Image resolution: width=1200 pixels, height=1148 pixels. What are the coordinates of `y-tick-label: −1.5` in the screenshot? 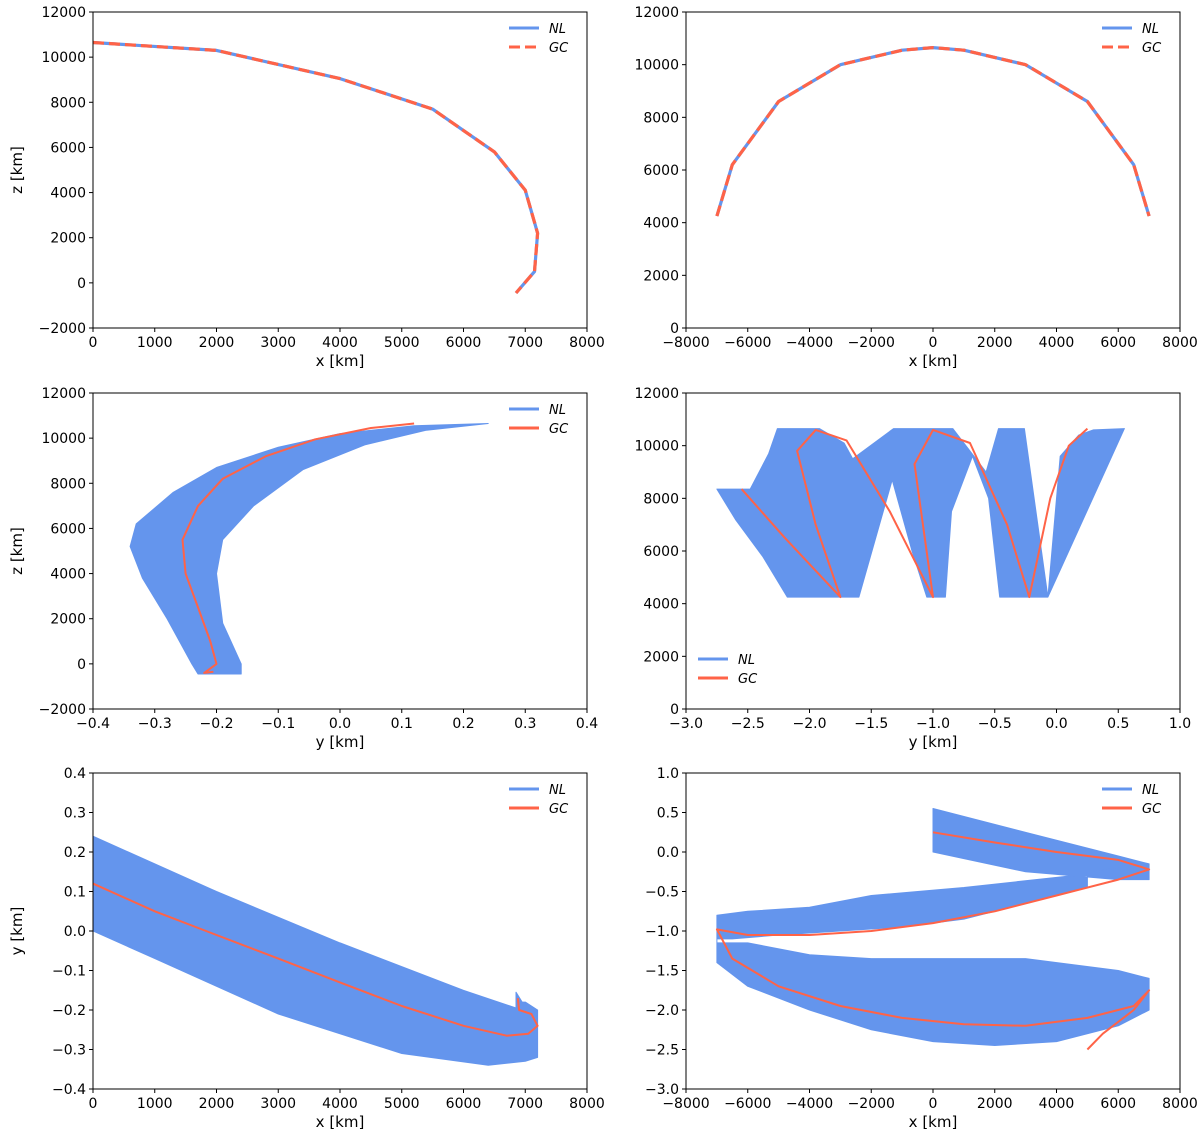 It's located at (662, 972).